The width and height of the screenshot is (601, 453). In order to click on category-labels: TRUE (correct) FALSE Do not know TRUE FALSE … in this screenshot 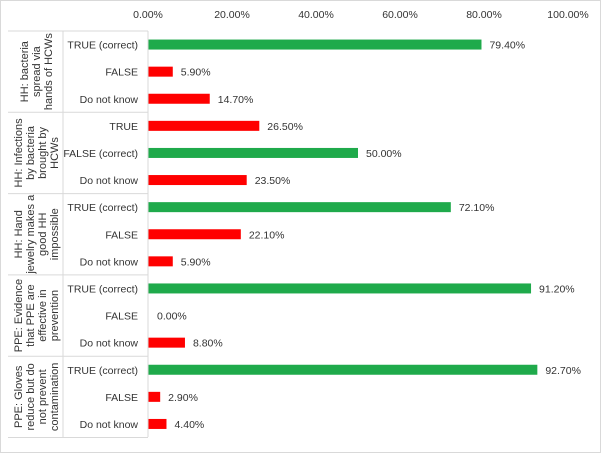, I will do `click(100, 235)`.